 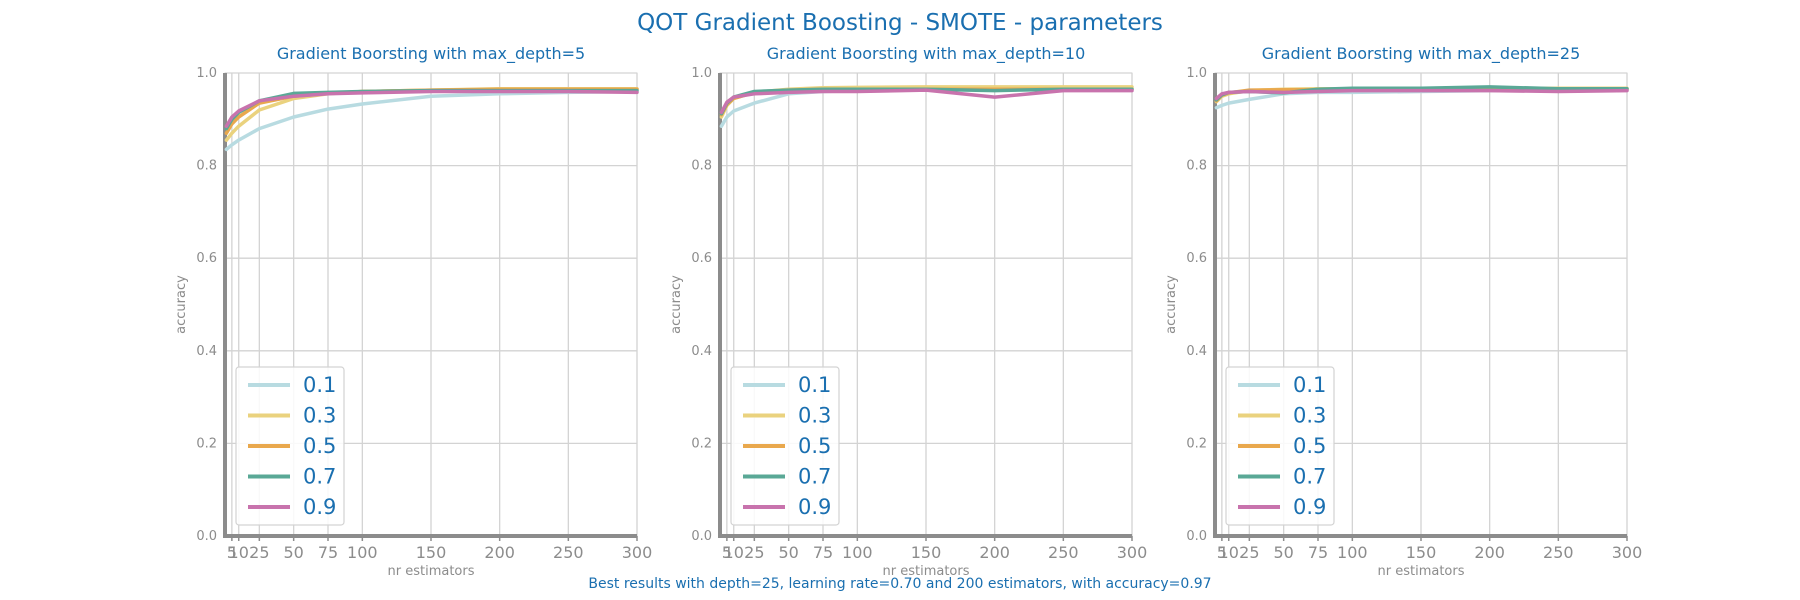 What do you see at coordinates (431, 54) in the screenshot?
I see `chart-title: Gradient Boorsting with max_depth=5` at bounding box center [431, 54].